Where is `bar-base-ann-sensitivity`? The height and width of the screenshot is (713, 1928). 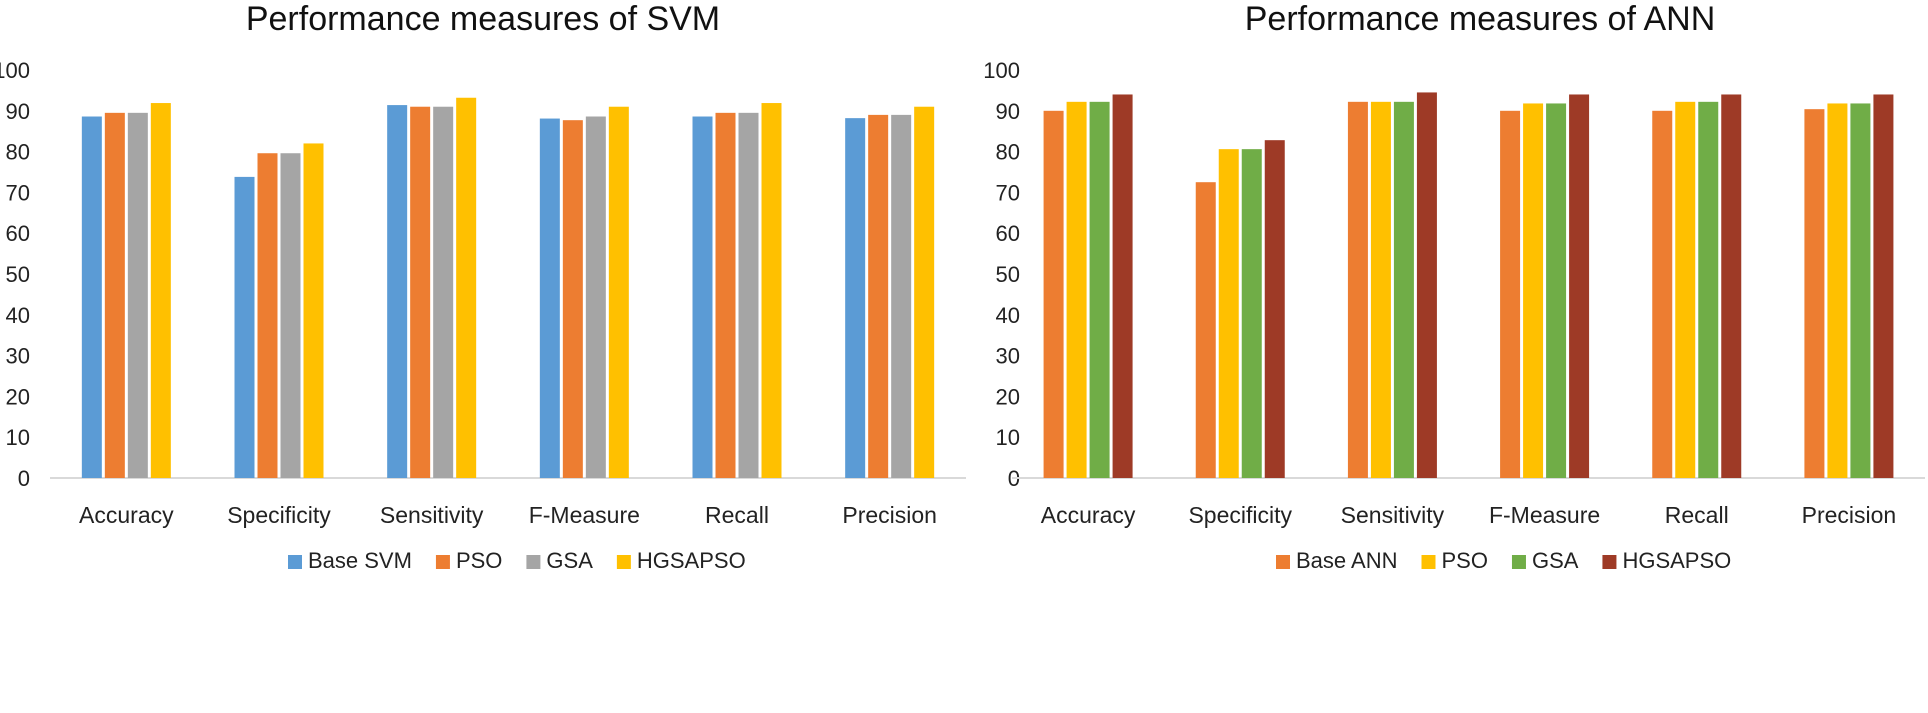
bar-base-ann-sensitivity is located at coordinates (1357, 289).